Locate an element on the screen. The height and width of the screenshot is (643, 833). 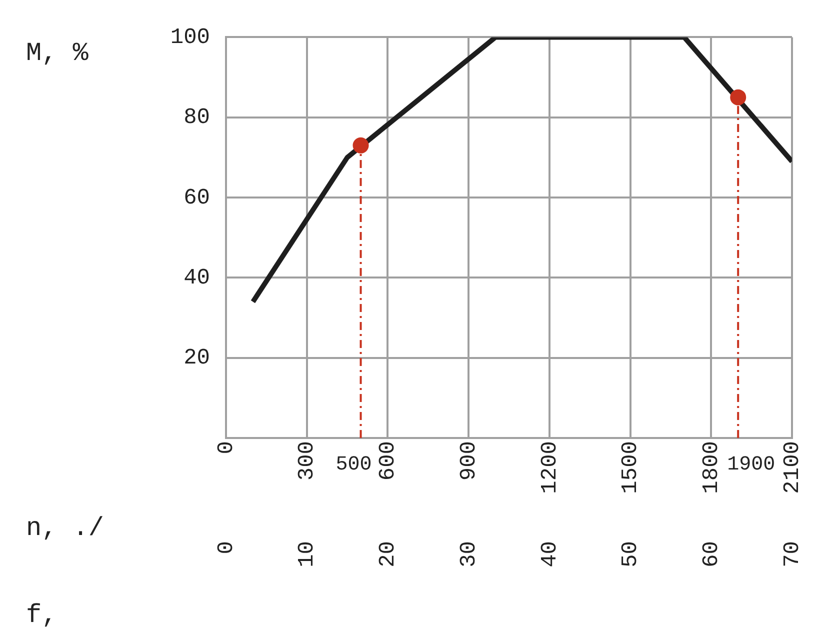
y-axis-title: M, % is located at coordinates (57, 53).